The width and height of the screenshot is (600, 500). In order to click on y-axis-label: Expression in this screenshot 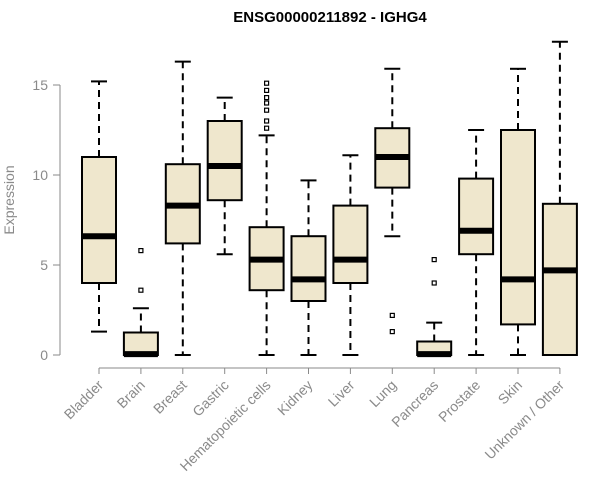, I will do `click(9, 199)`.